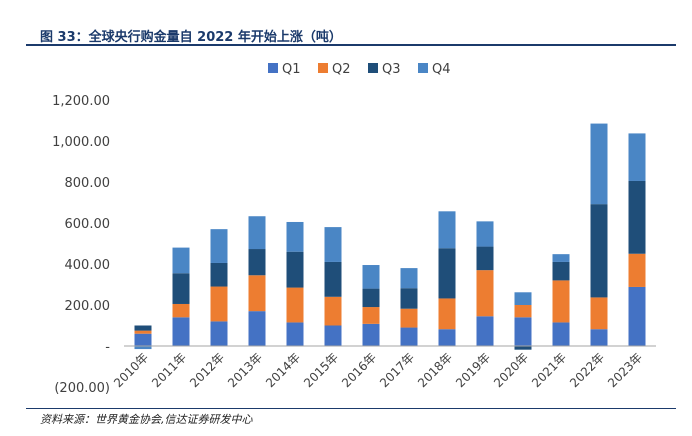  Describe the element at coordinates (409, 278) in the screenshot. I see `bar-q4-2017年` at that location.